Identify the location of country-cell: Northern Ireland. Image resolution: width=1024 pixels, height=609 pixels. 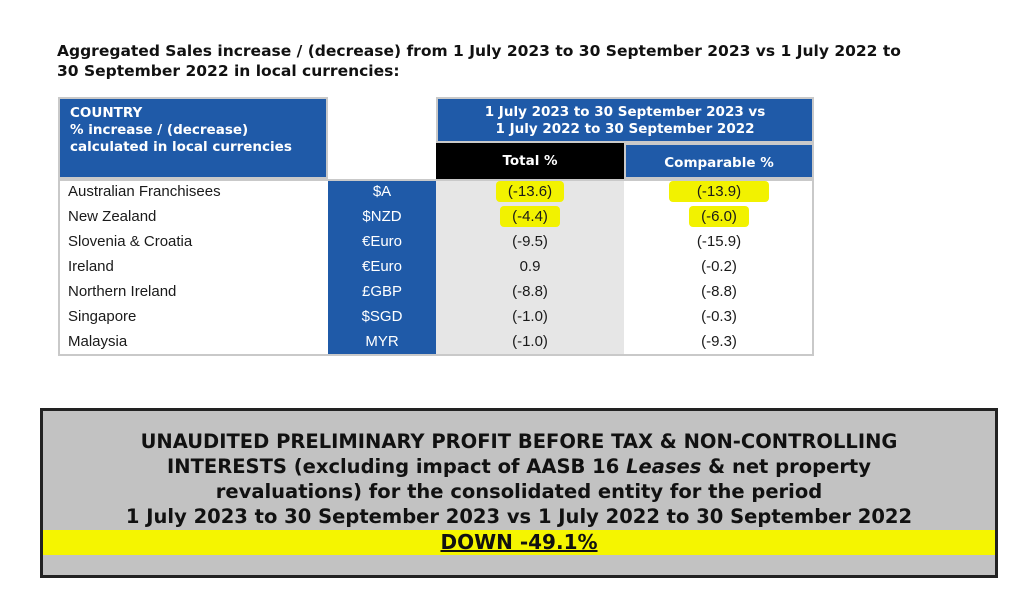
(122, 291).